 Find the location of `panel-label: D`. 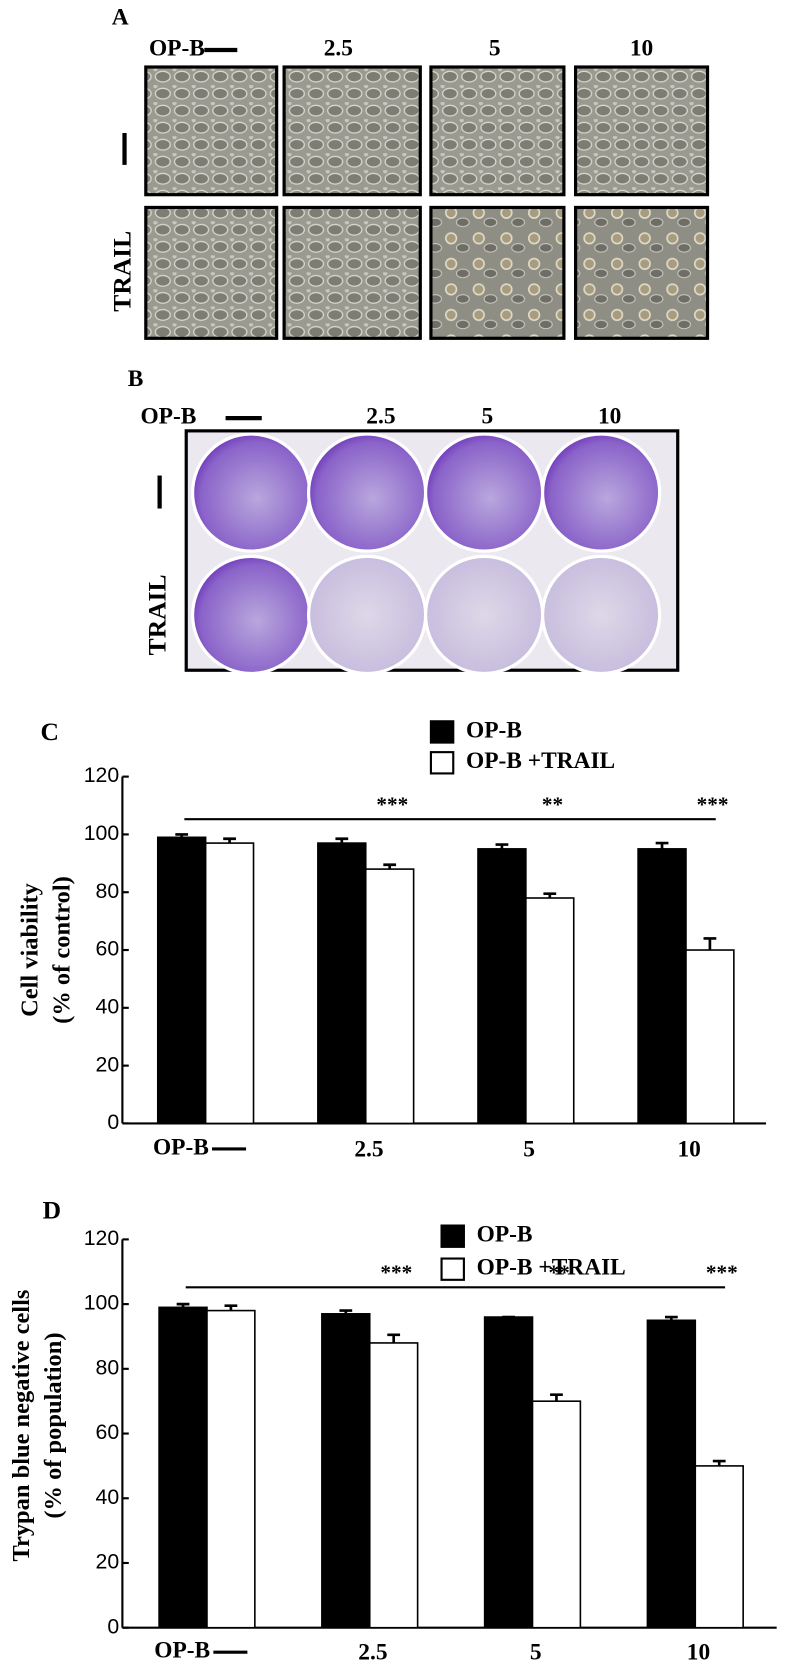

panel-label: D is located at coordinates (52, 1210).